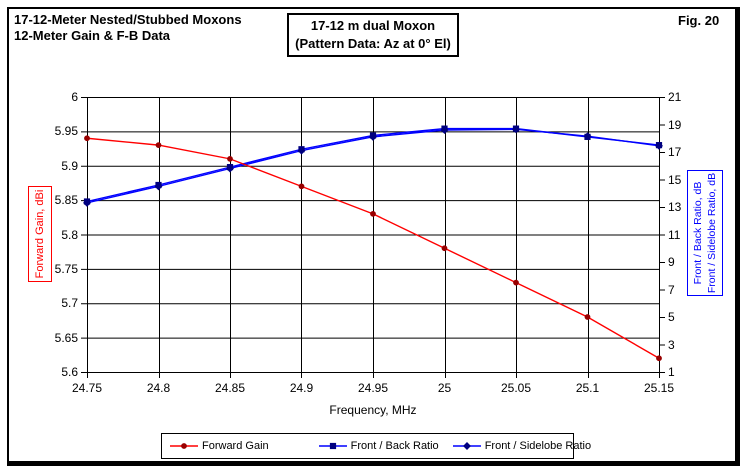 This screenshot has width=744, height=473. What do you see at coordinates (699, 20) in the screenshot?
I see `figure-number-label: Fig. 20` at bounding box center [699, 20].